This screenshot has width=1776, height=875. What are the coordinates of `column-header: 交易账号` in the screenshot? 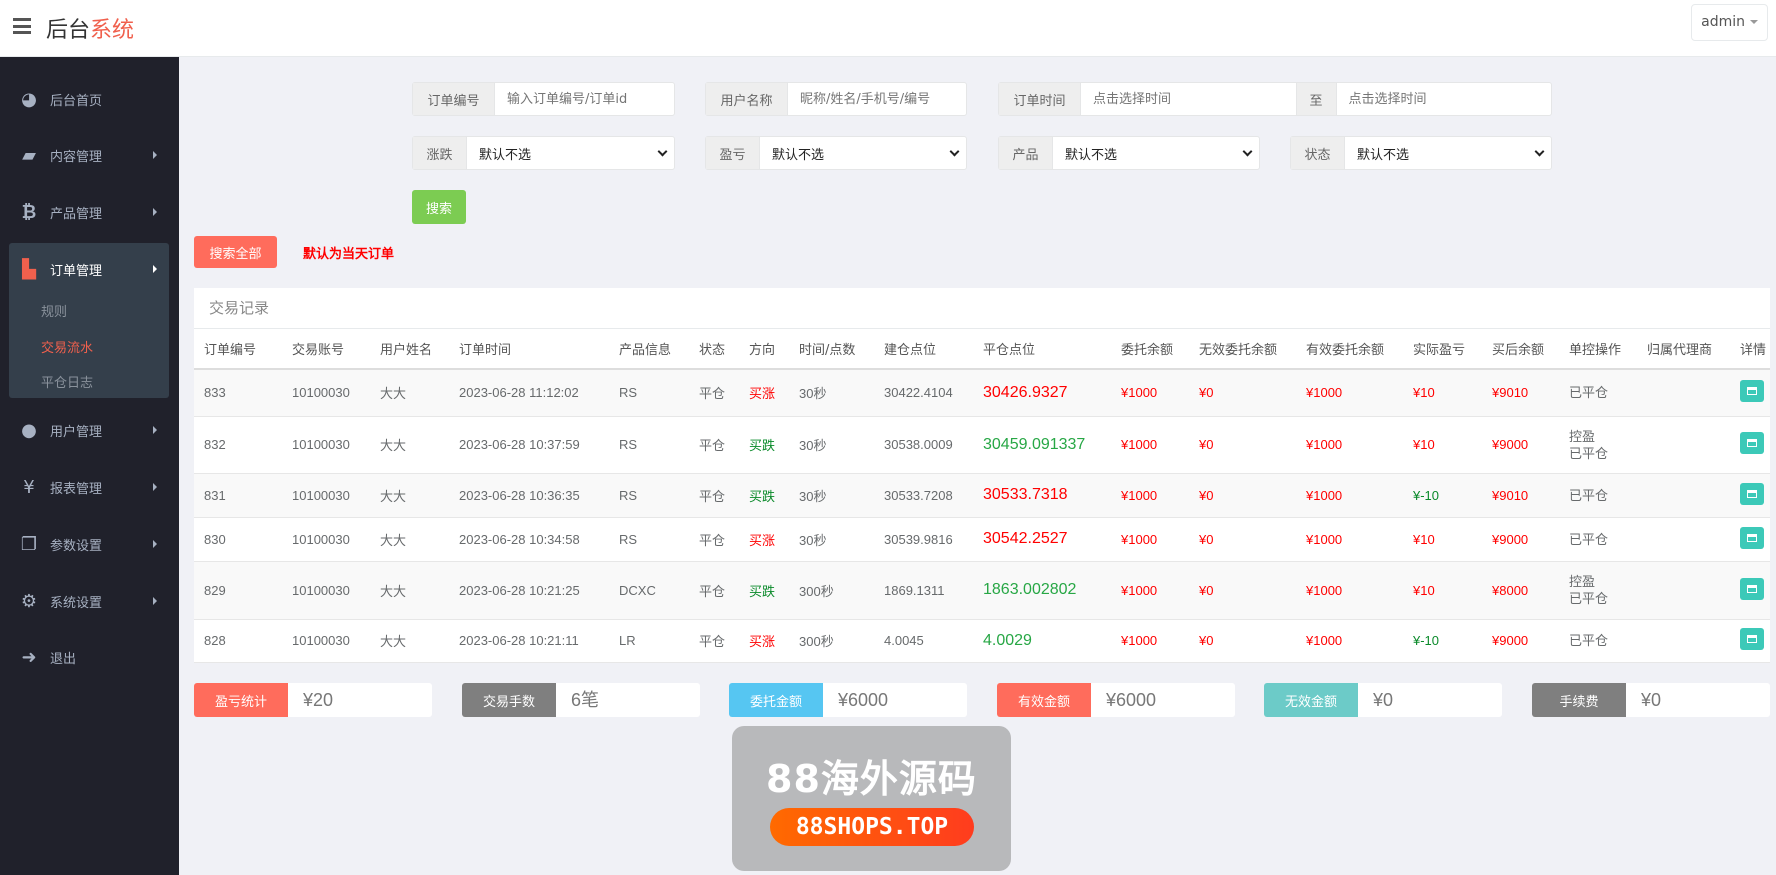 It's located at (326, 349).